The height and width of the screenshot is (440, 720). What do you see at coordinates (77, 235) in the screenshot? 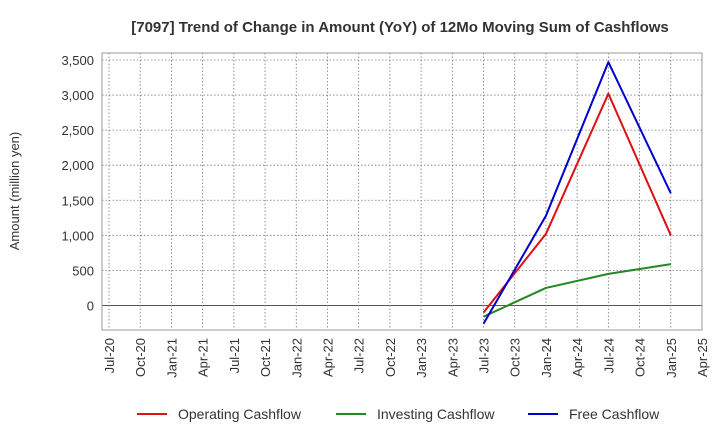
I see `y-tick-label: 1,000` at bounding box center [77, 235].